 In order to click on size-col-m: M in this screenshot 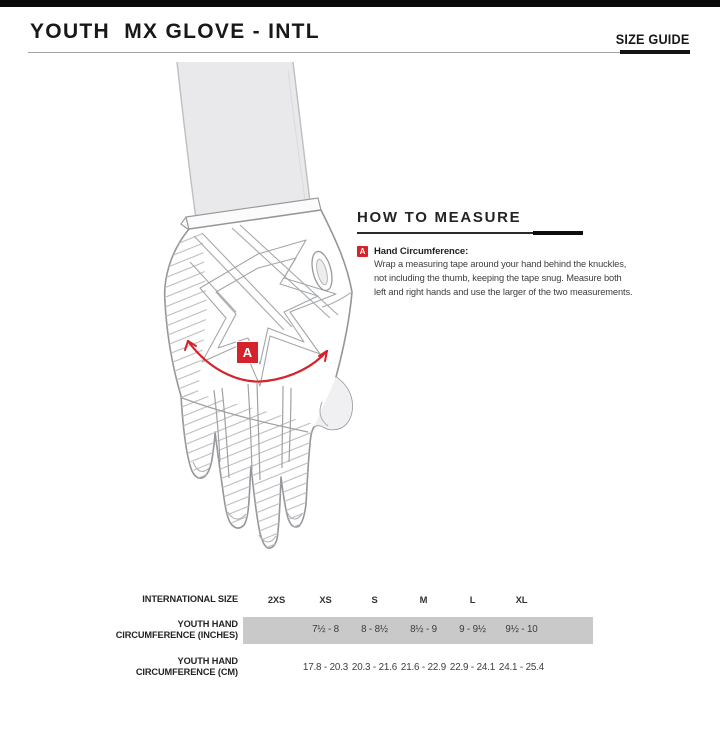, I will do `click(423, 599)`.